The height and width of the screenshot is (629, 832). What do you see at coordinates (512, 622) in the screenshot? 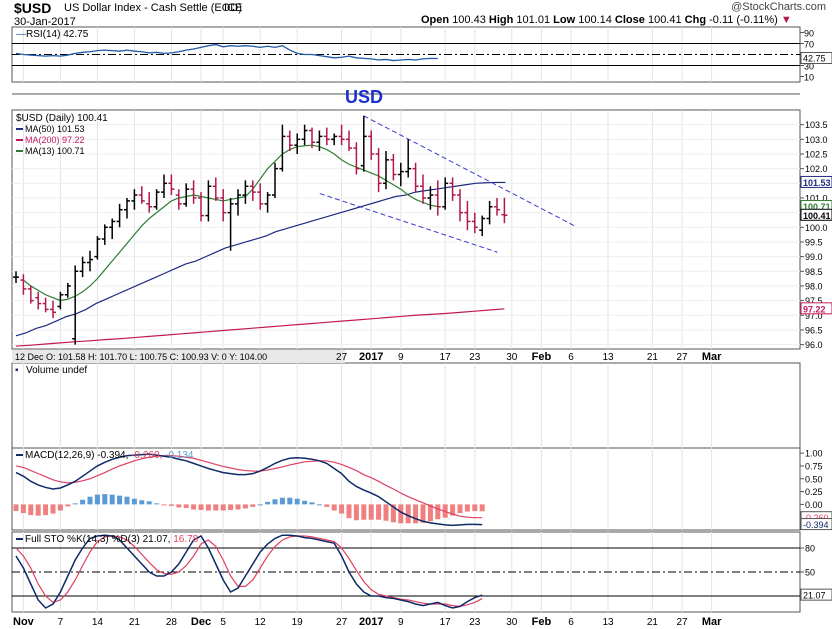
I see `bottom-x-tick-label: 30` at bounding box center [512, 622].